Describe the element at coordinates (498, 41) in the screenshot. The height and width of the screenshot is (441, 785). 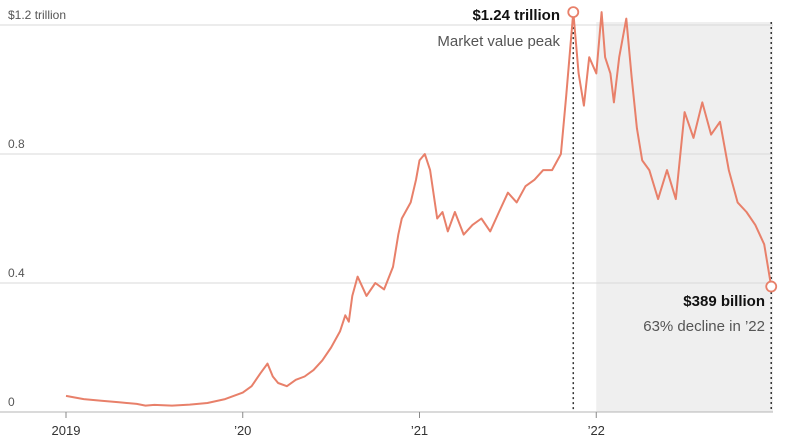
I see `peak-caption: Market value peak` at that location.